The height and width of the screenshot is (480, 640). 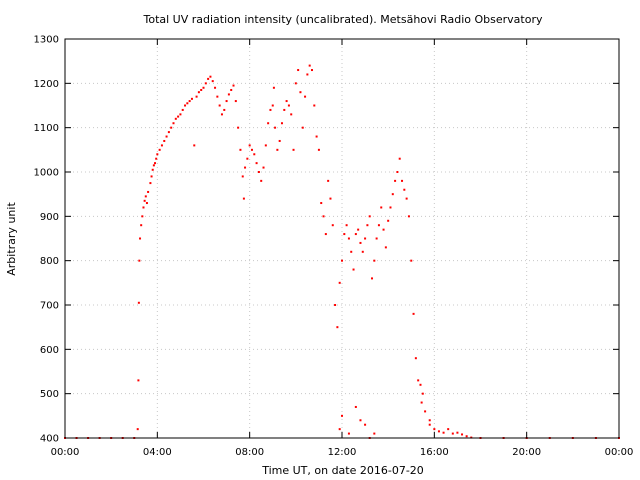 I want to click on x-tick-label: 00:00, so click(x=619, y=452).